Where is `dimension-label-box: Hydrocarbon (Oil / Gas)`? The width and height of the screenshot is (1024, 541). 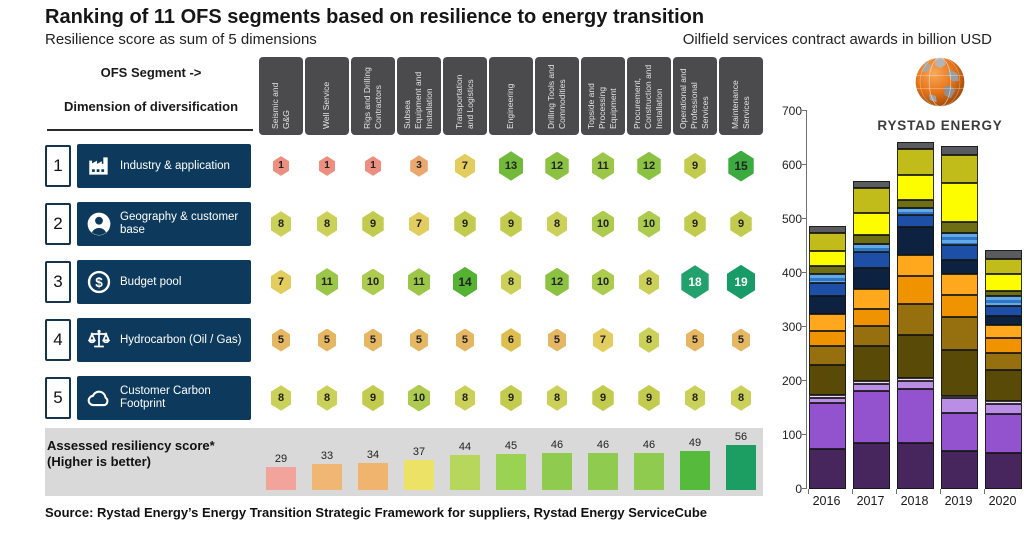 dimension-label-box: Hydrocarbon (Oil / Gas) is located at coordinates (164, 340).